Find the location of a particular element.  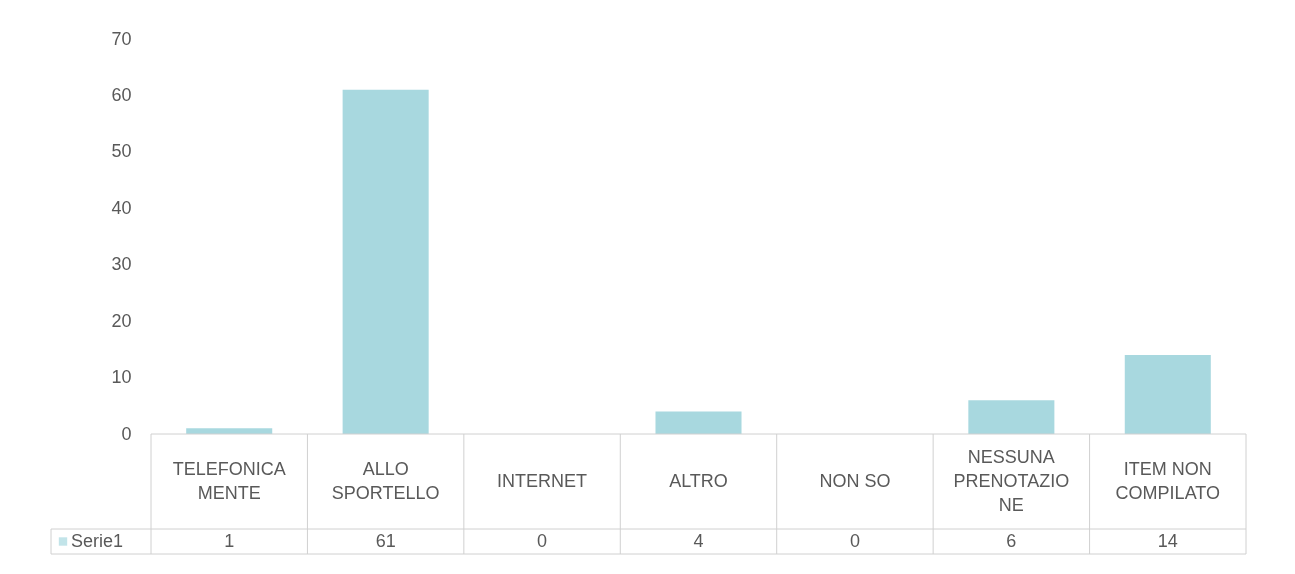

legend-label: Serie1 is located at coordinates (97, 540).